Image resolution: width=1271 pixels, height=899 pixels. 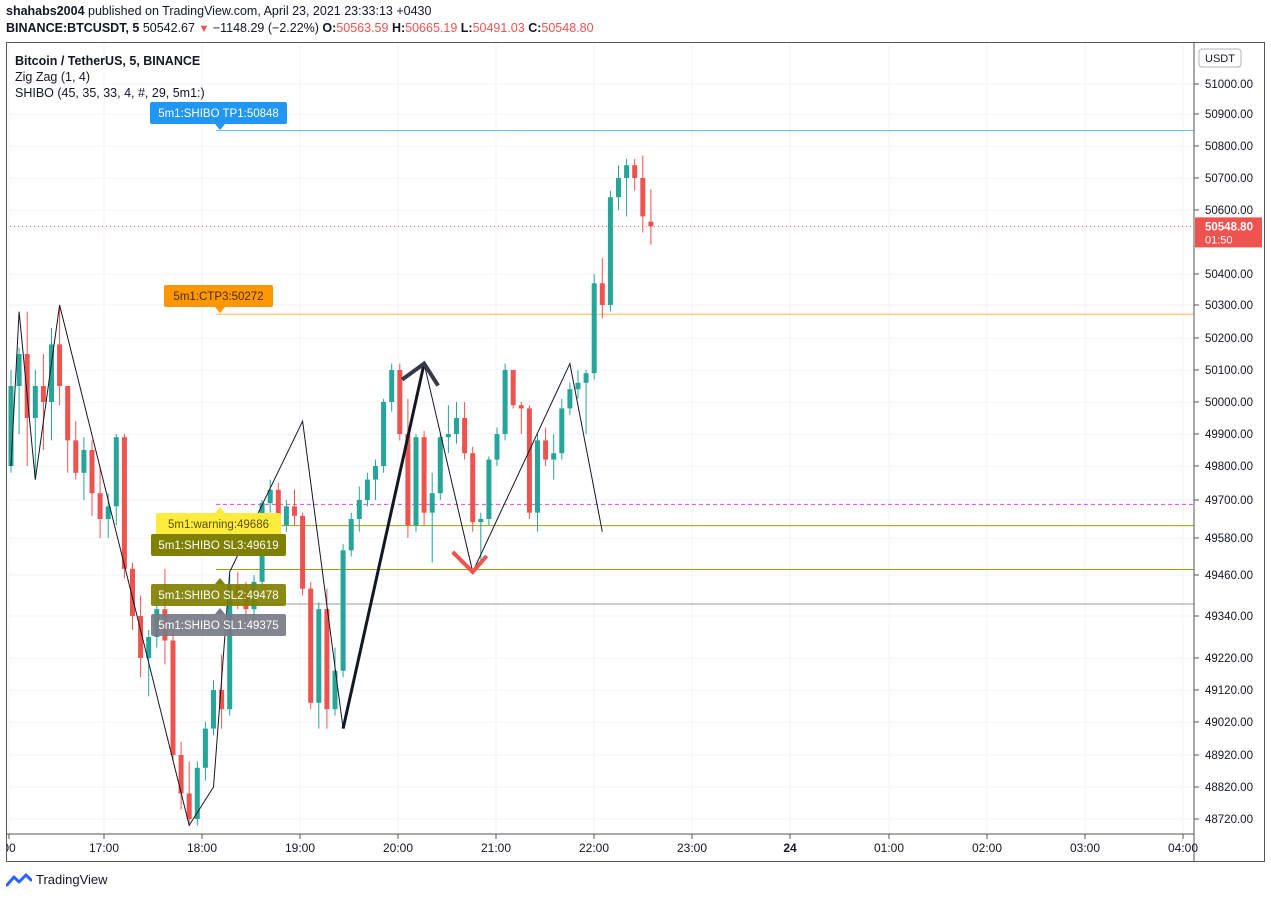 I want to click on price-tick-label: 48920.00, so click(x=1229, y=756).